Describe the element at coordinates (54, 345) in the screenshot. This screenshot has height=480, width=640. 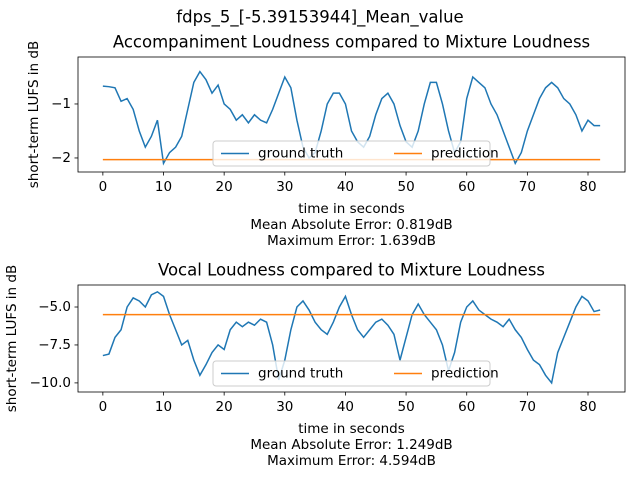
I see `y-tick-label: −7.5` at that location.